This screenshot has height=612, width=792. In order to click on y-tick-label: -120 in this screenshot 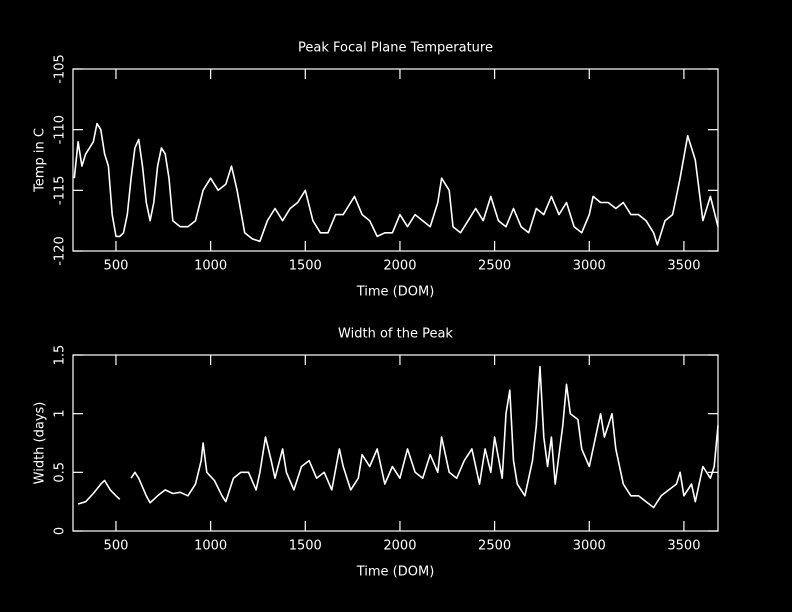, I will do `click(60, 251)`.